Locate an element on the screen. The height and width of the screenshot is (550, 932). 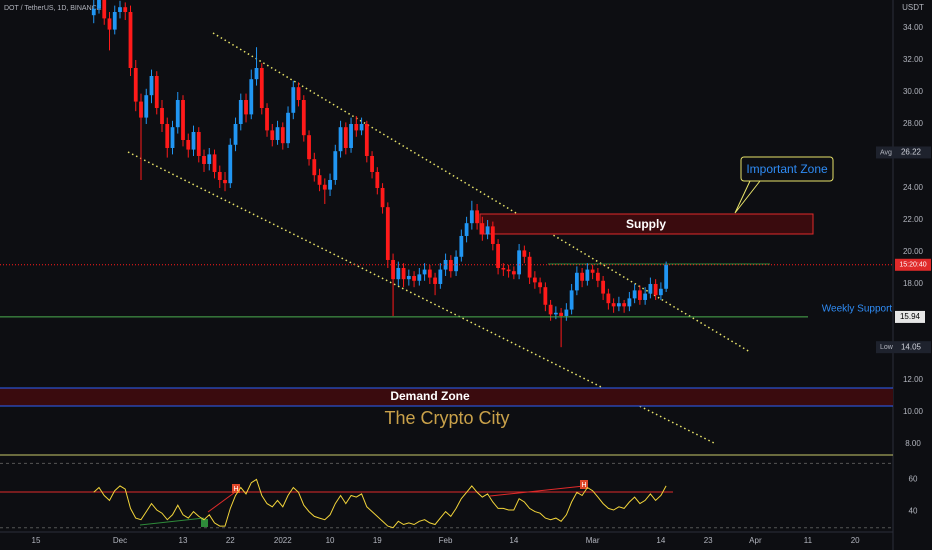
y-tick-label: 22.00 is located at coordinates (913, 219).